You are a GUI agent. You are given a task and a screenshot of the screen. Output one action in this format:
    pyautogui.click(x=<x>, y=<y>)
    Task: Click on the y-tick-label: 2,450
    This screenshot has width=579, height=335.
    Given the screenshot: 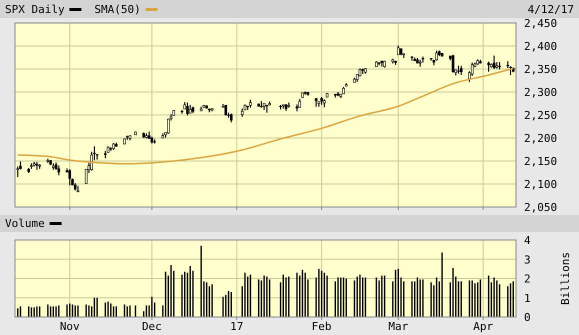 What is the action you would take?
    pyautogui.click(x=541, y=23)
    